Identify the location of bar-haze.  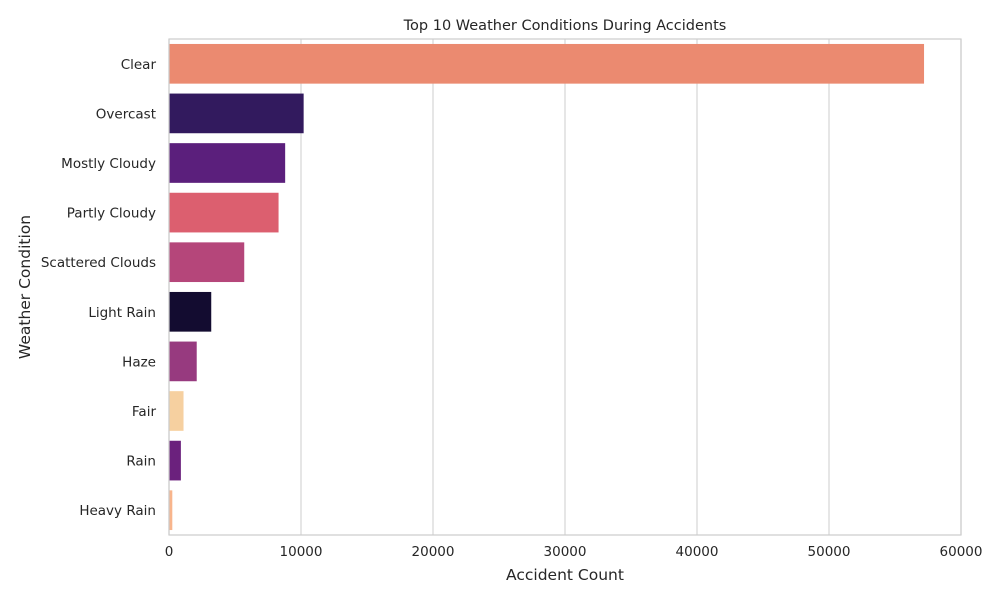
(183, 361).